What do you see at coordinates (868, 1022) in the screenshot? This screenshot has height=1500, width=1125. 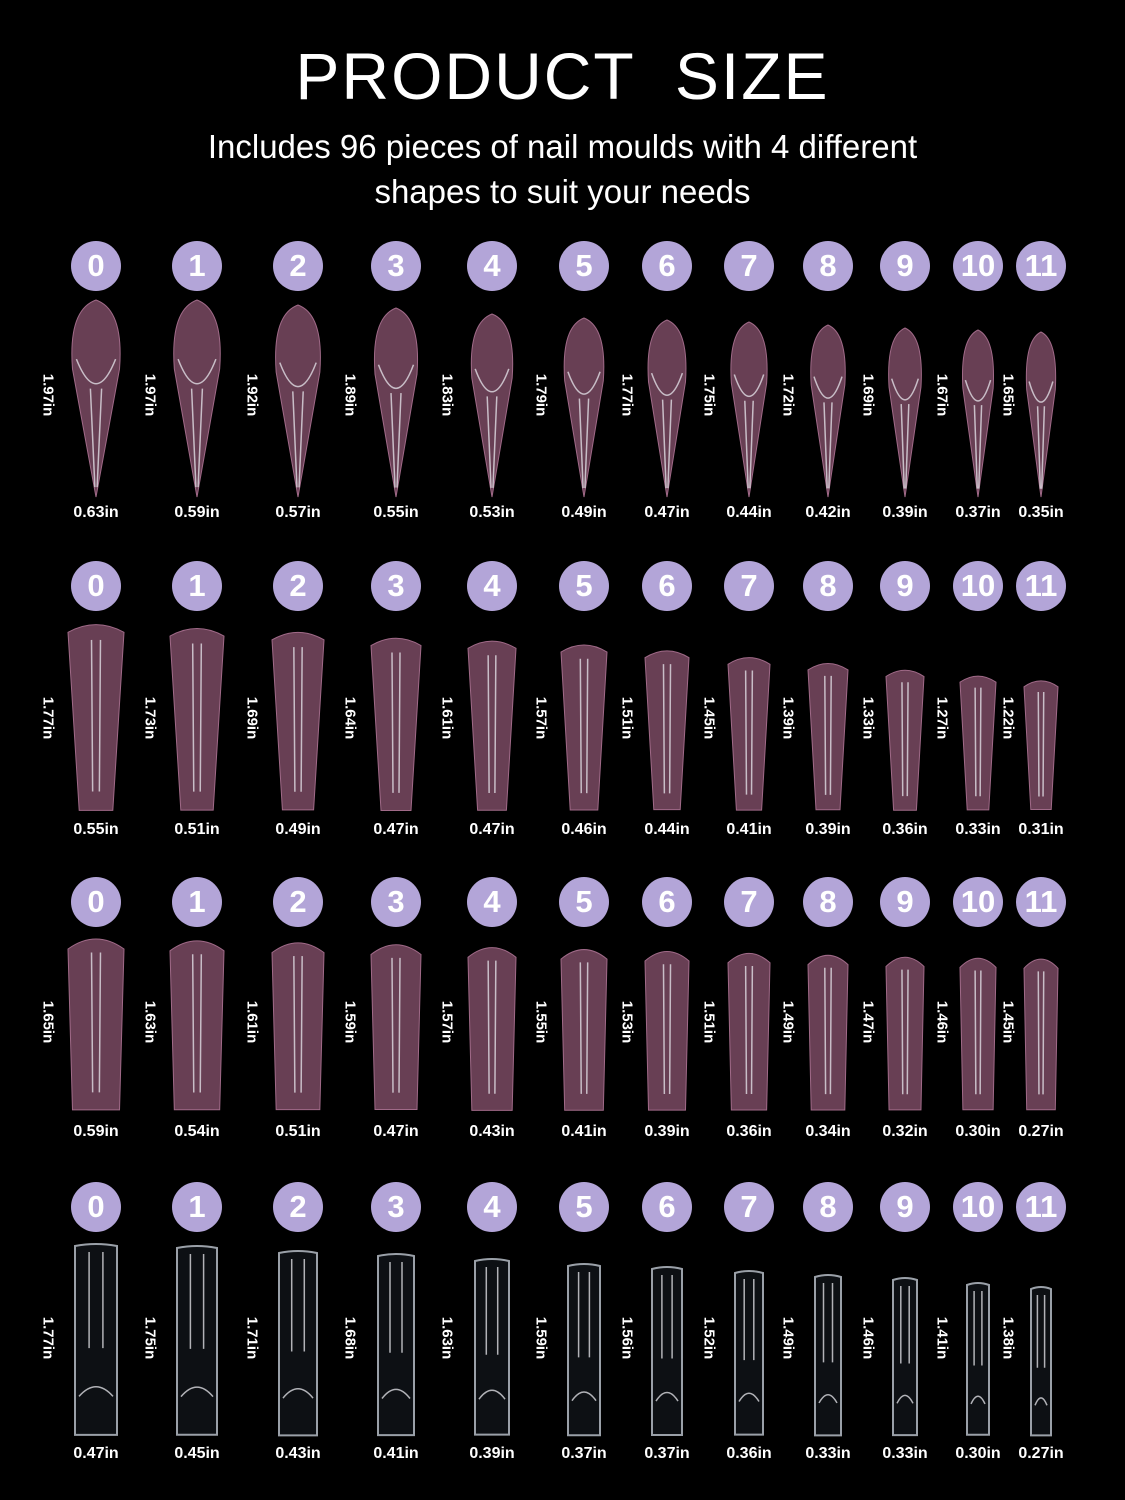 I see `length-label: 1.47in` at bounding box center [868, 1022].